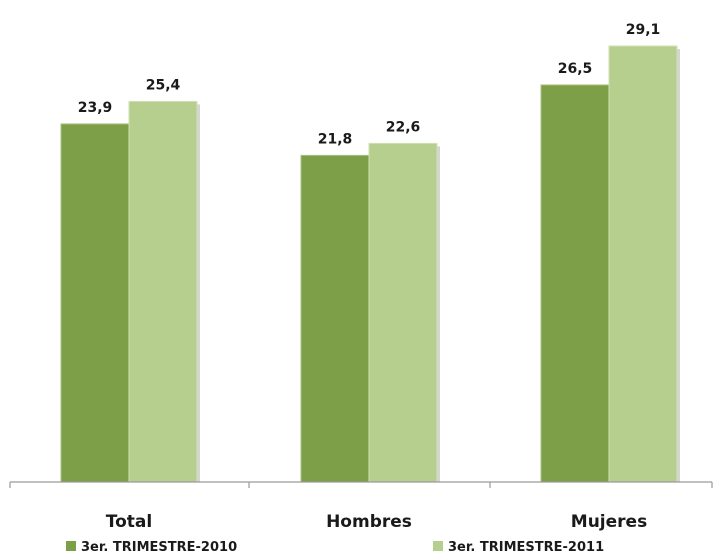  What do you see at coordinates (609, 522) in the screenshot?
I see `category-label-mujeres: Mujeres` at bounding box center [609, 522].